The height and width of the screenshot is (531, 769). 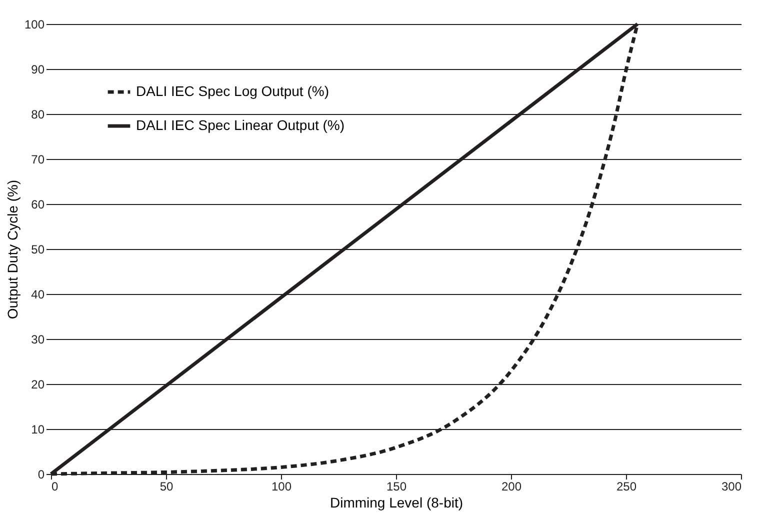 I want to click on x-tick-label: 0, so click(x=55, y=487).